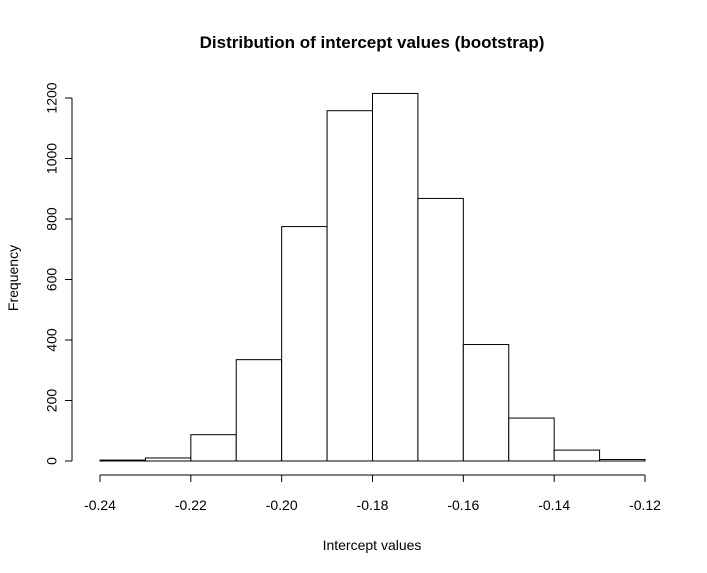  What do you see at coordinates (52, 340) in the screenshot?
I see `y-tick-label: 400` at bounding box center [52, 340].